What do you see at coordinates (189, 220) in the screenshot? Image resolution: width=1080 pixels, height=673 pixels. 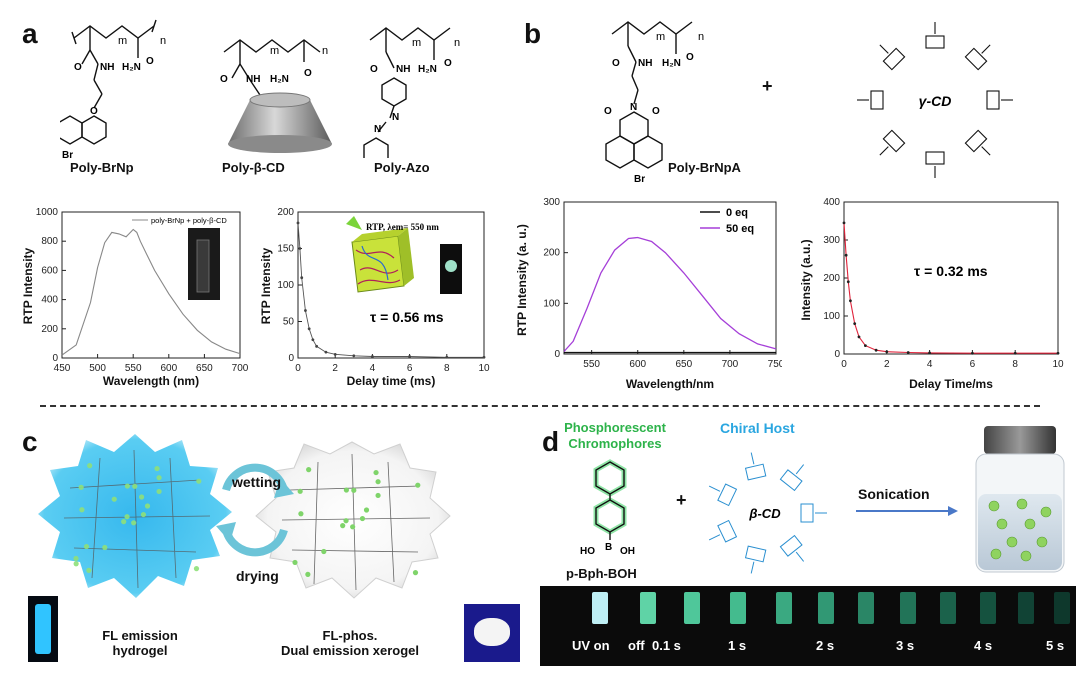 I see `chart-a1-legend: poly-BrNp + poly-β-CD` at bounding box center [189, 220].